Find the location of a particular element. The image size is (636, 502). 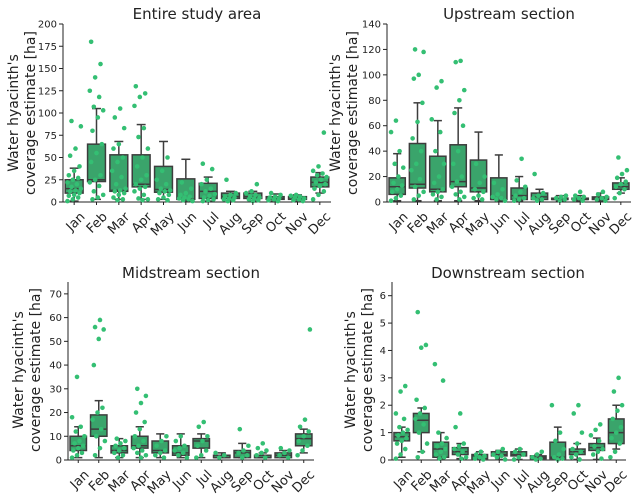

x-tick-label: May is located at coordinates (163, 224).